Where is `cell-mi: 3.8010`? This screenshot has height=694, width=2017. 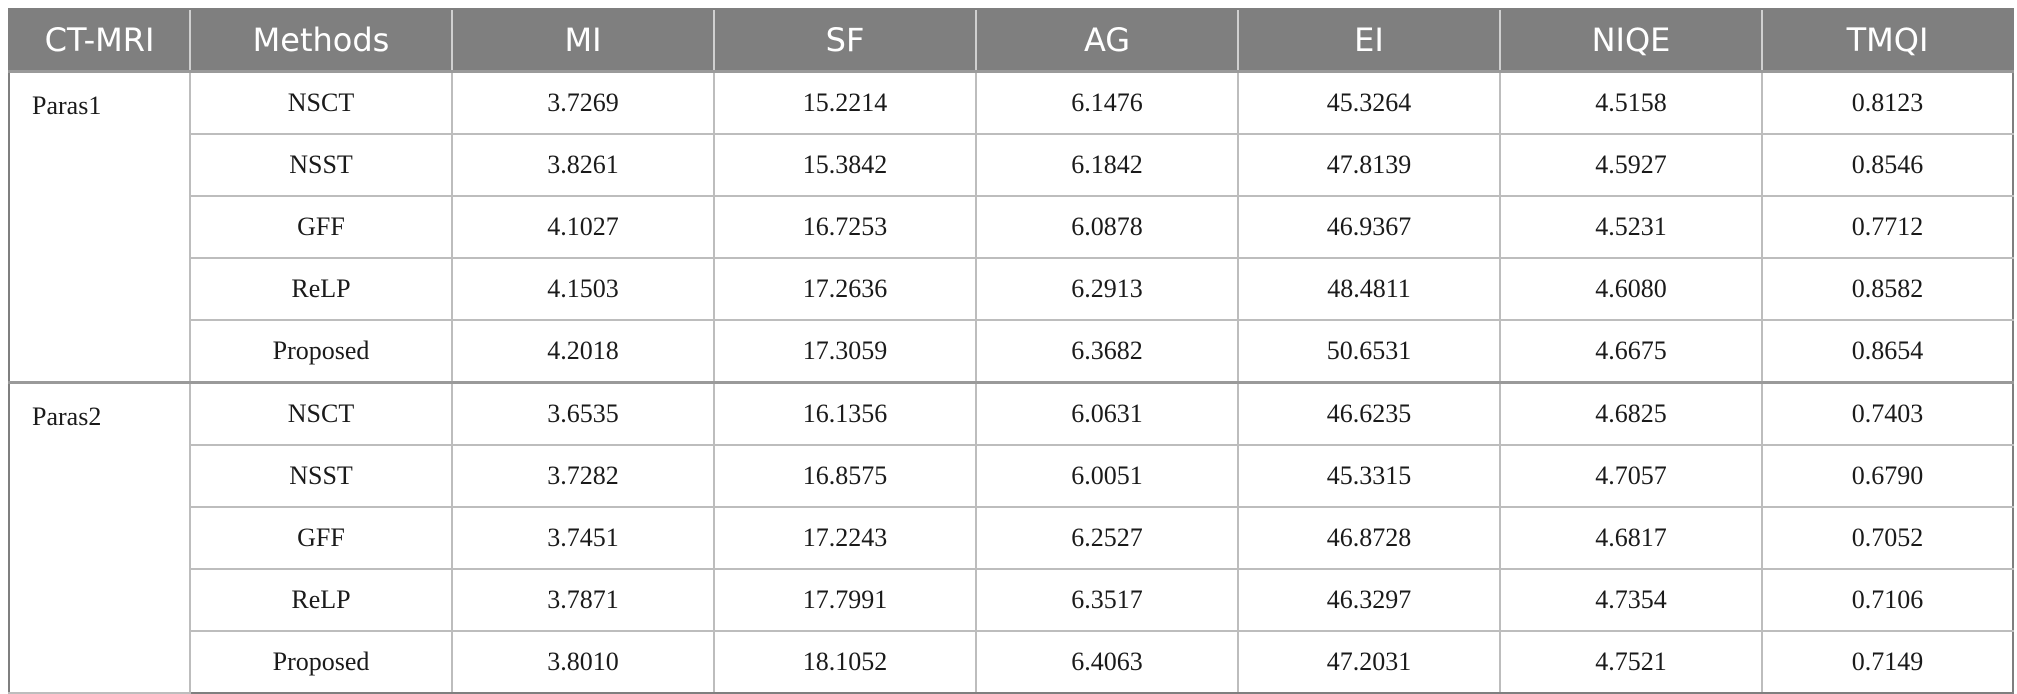 cell-mi: 3.8010 is located at coordinates (583, 662).